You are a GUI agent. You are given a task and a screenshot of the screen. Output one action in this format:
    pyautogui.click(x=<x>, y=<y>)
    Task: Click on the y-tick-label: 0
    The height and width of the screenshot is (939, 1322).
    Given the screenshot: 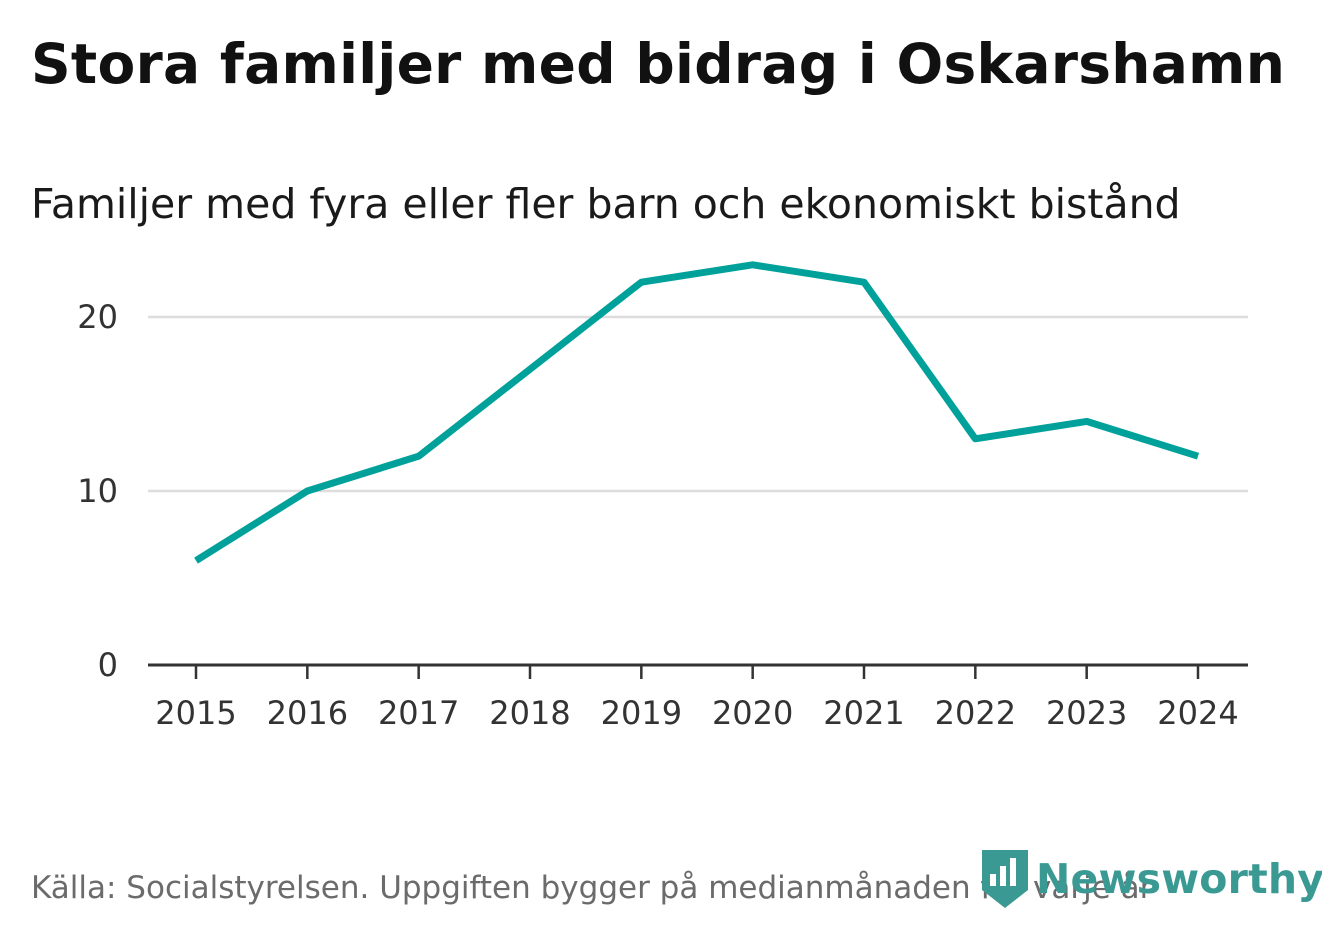 What is the action you would take?
    pyautogui.click(x=108, y=665)
    